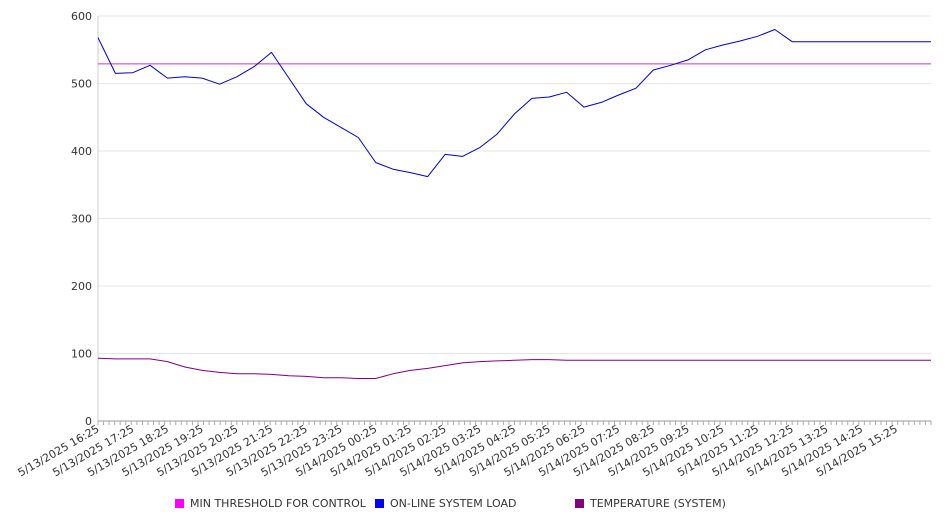  I want to click on legend-label: MIN THRESHOLD FOR CONTROL, so click(278, 503).